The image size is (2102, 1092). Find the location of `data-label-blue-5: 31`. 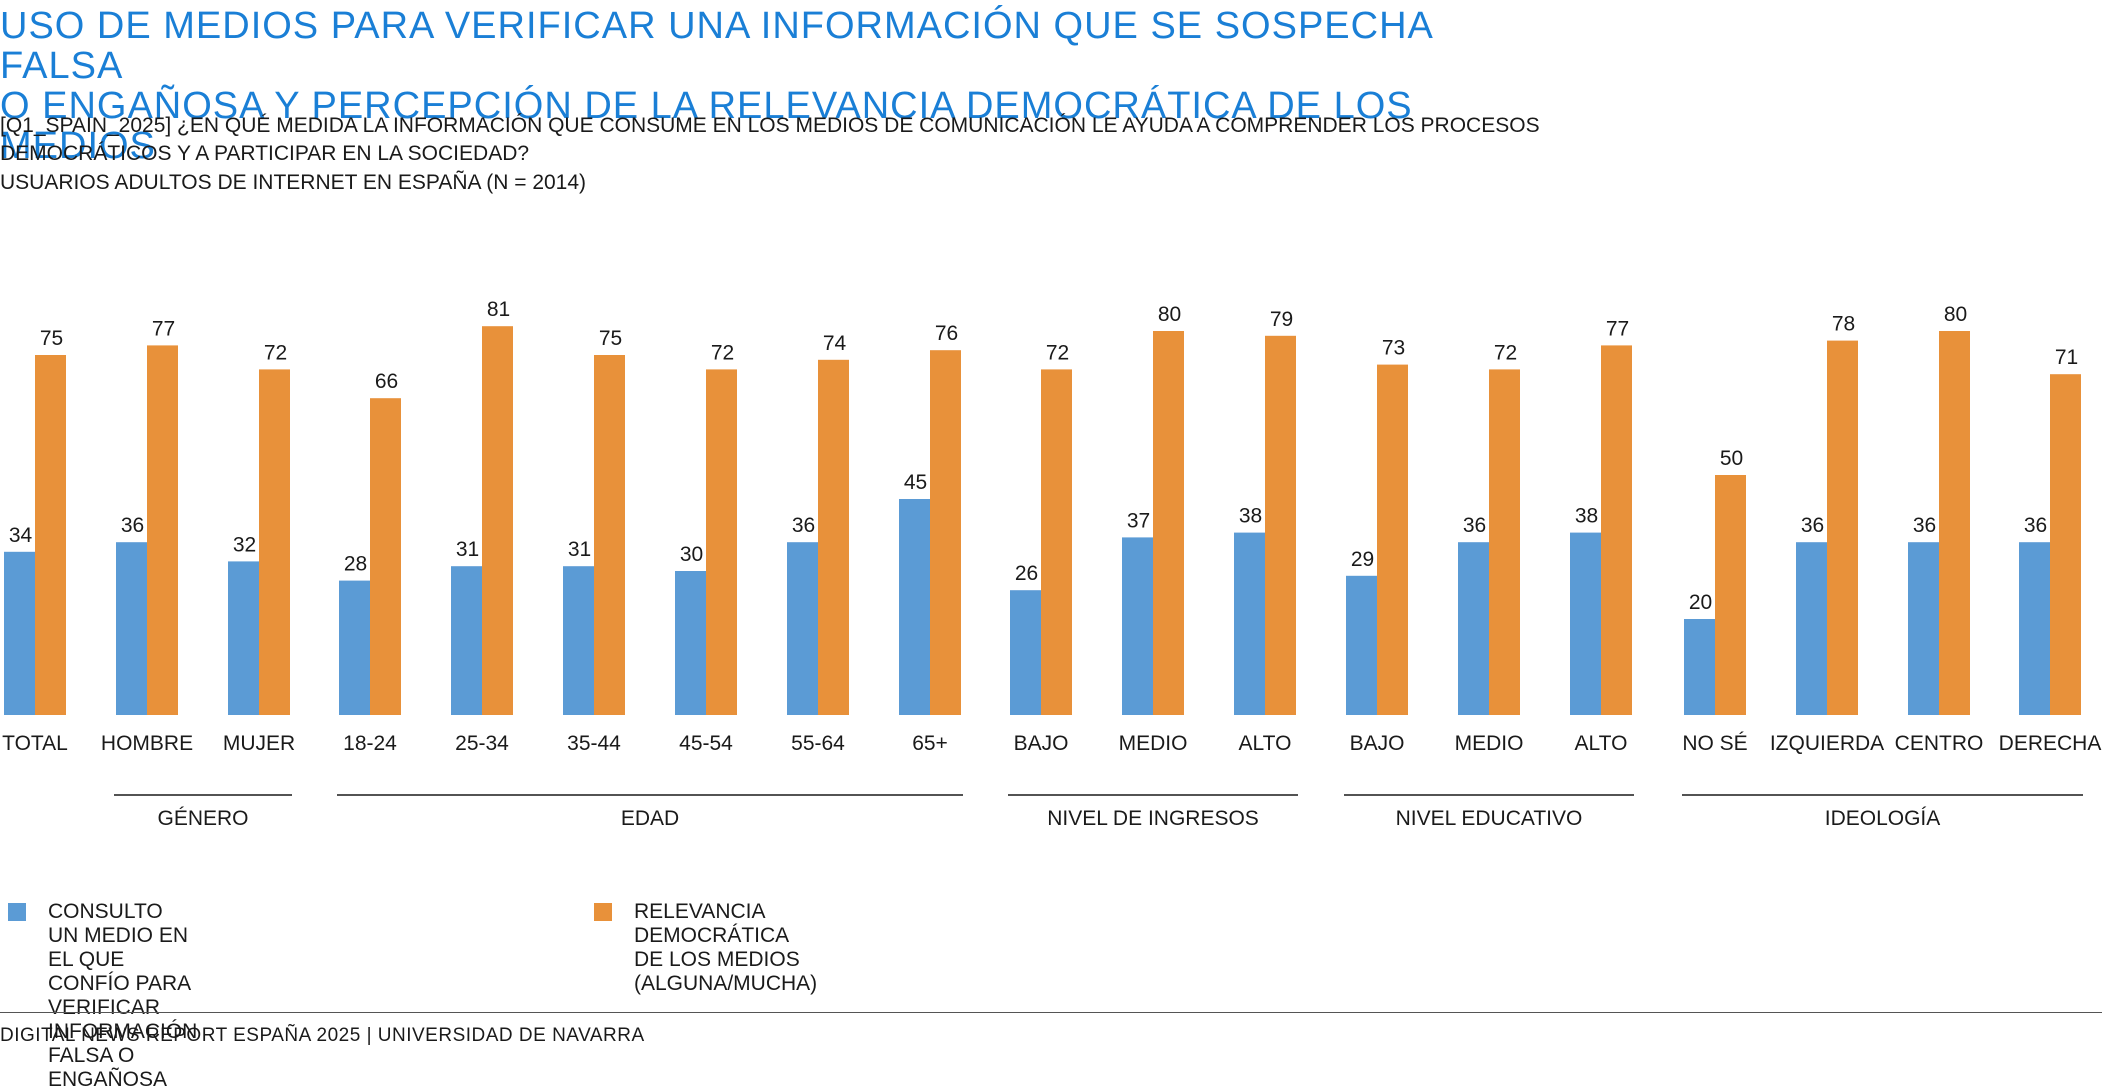

data-label-blue-5: 31 is located at coordinates (467, 549).